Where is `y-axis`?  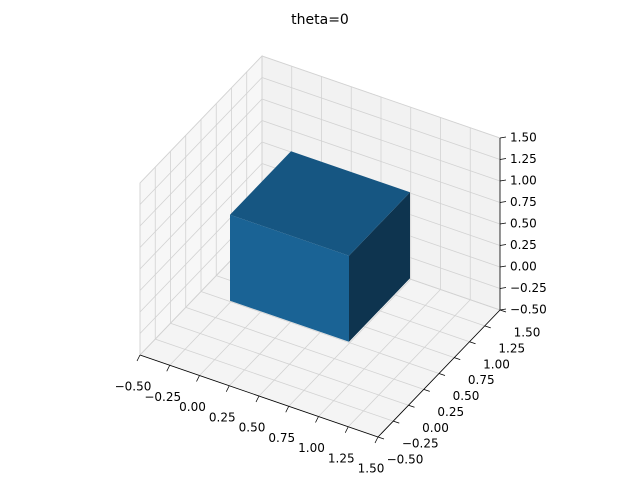 y-axis is located at coordinates (439, 373).